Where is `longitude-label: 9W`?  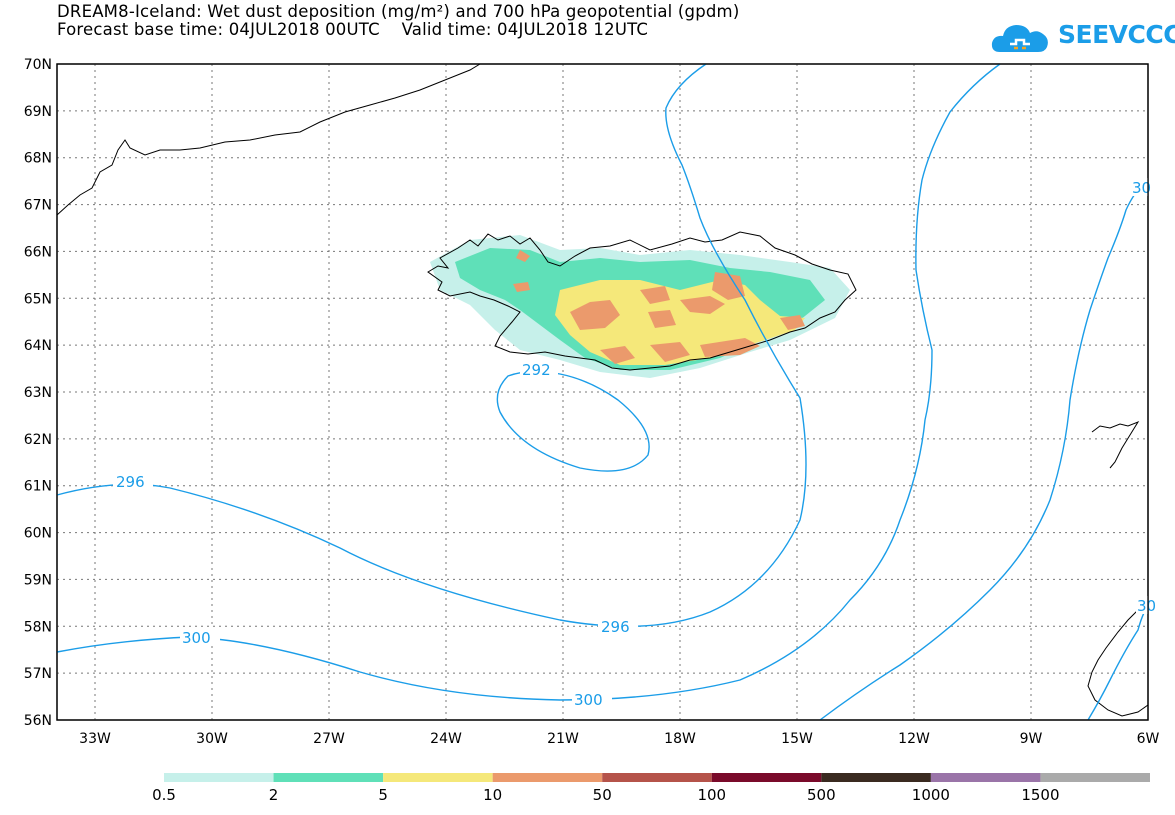 longitude-label: 9W is located at coordinates (1031, 739).